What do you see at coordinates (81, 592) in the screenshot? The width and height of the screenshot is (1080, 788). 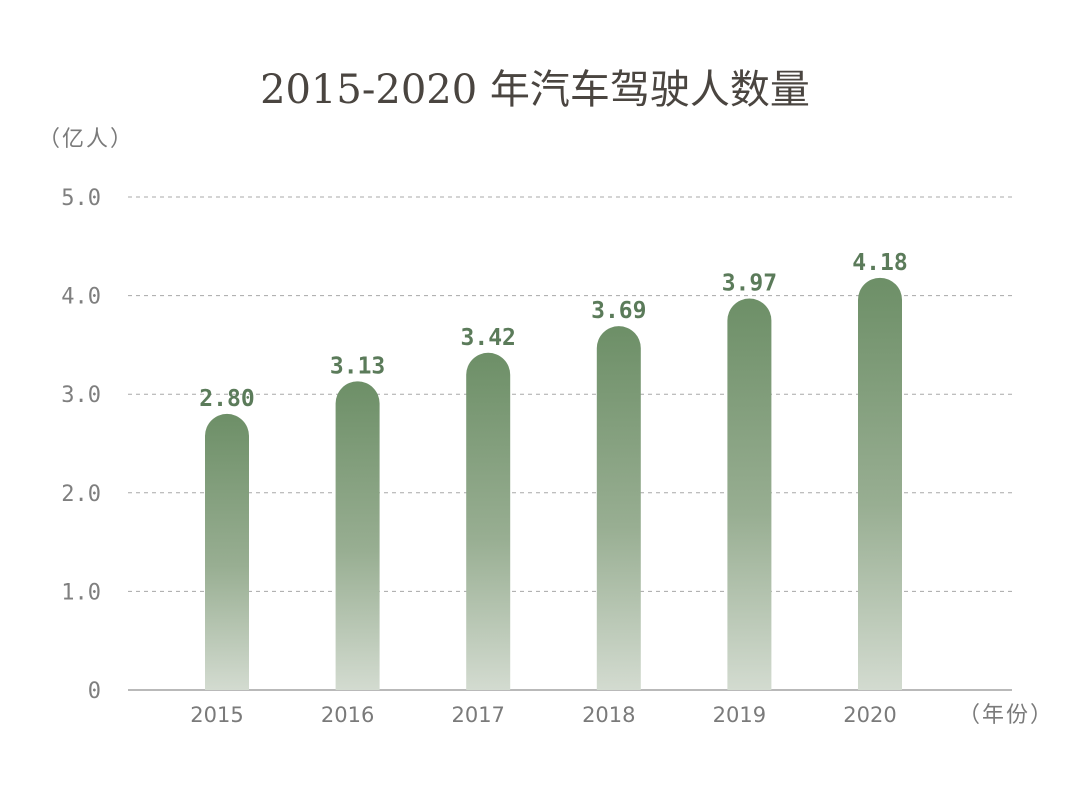 I see `y-tick-label: 1.0` at bounding box center [81, 592].